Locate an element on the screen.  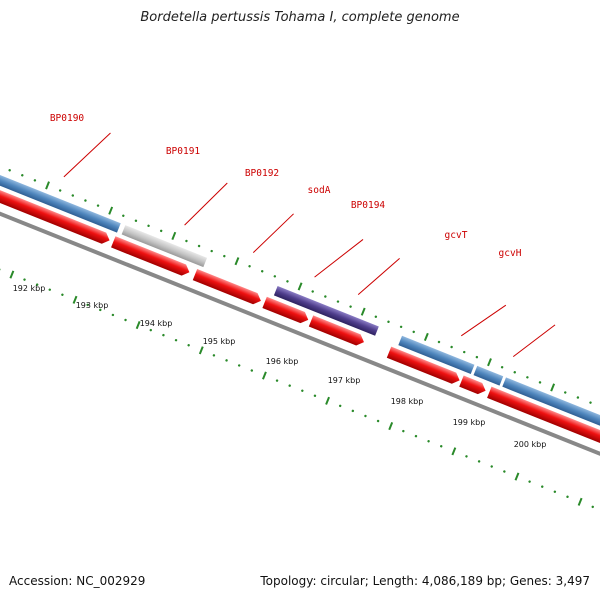
gene-gcvt-block is located at coordinates (436, 355).